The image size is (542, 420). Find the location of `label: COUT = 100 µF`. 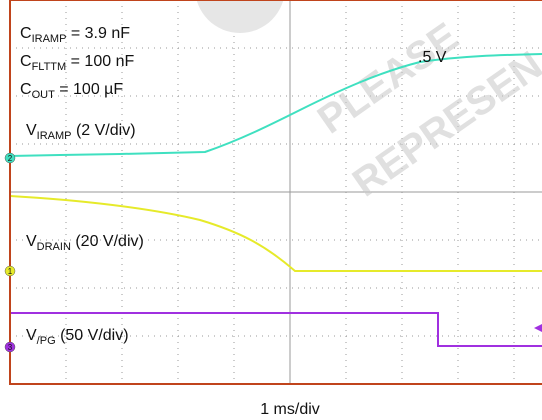

label: COUT = 100 µF is located at coordinates (71, 91).